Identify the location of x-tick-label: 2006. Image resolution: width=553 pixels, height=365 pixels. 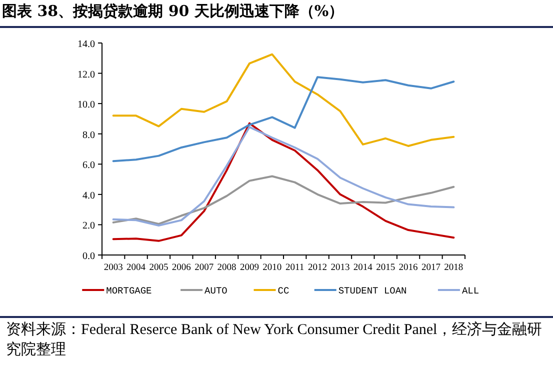
(182, 268).